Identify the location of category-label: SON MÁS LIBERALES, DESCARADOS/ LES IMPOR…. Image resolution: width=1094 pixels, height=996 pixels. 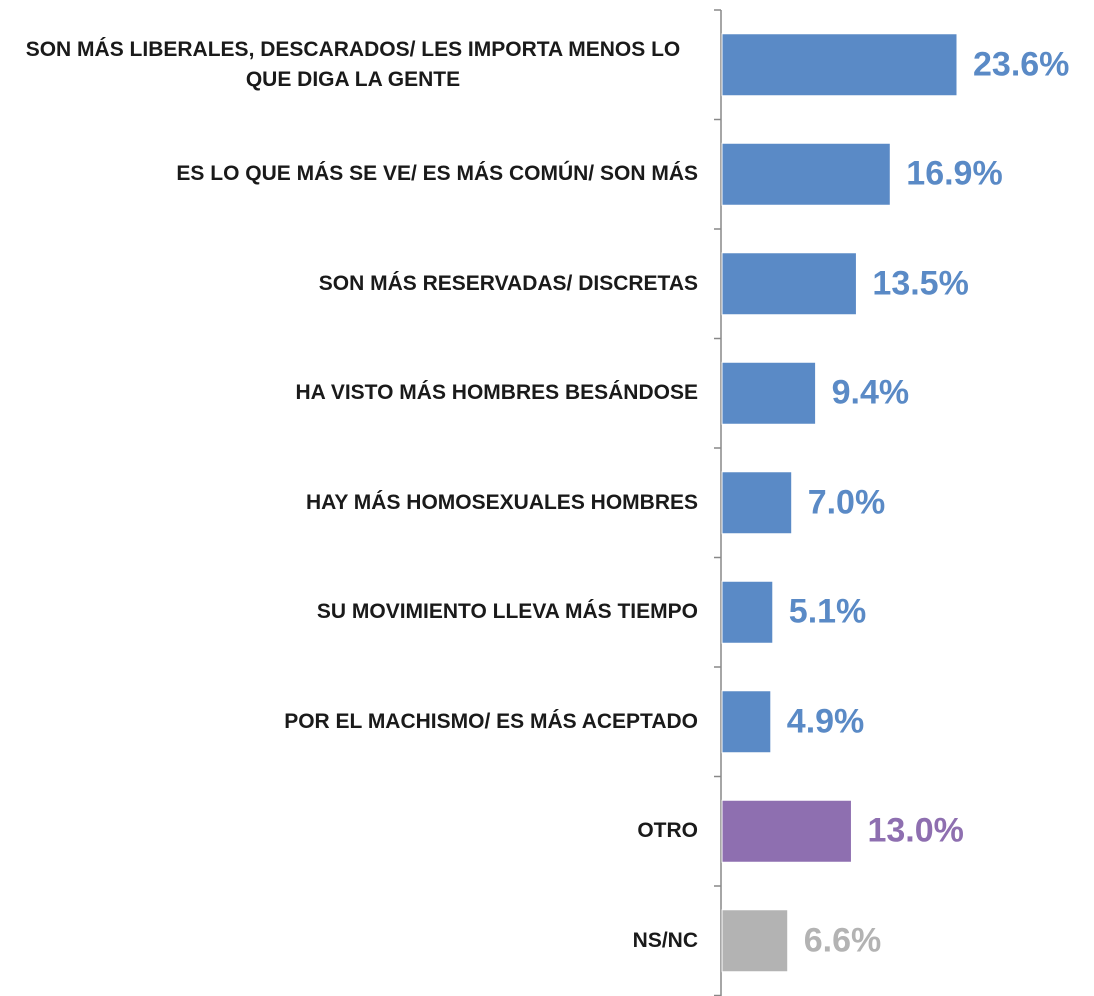
(353, 64).